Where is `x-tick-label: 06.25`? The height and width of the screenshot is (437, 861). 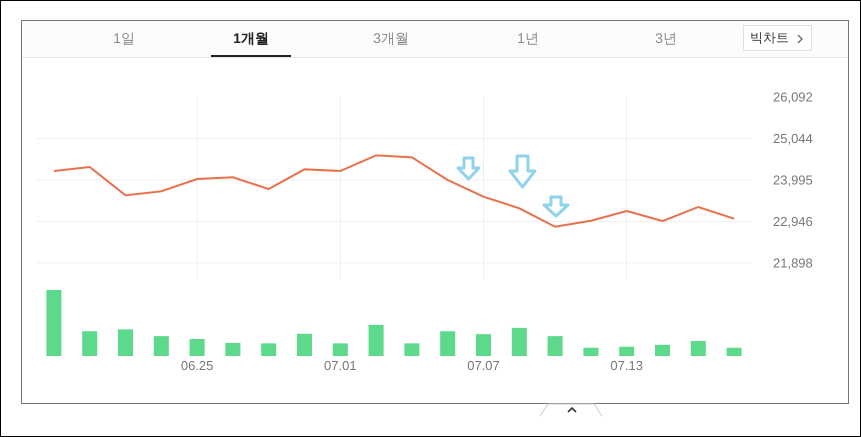
x-tick-label: 06.25 is located at coordinates (197, 365).